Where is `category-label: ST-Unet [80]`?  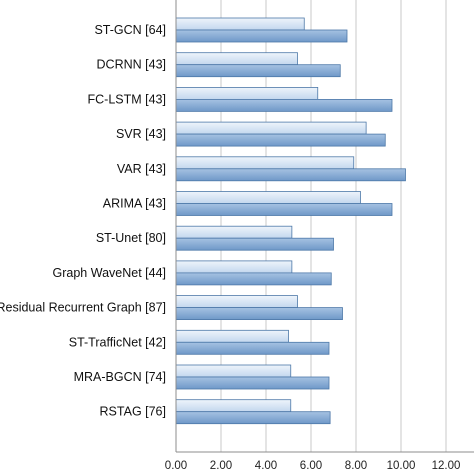 category-label: ST-Unet [80] is located at coordinates (131, 238).